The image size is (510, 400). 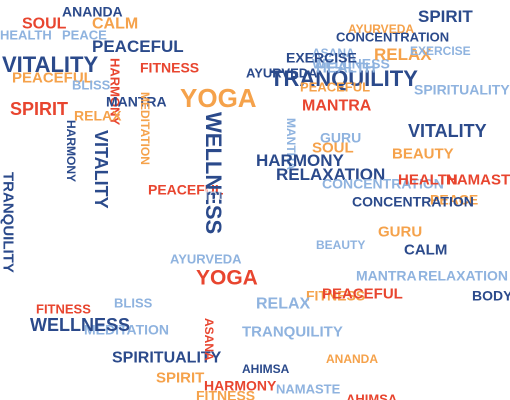 What do you see at coordinates (425, 249) in the screenshot?
I see `word-calm-60: CALM` at bounding box center [425, 249].